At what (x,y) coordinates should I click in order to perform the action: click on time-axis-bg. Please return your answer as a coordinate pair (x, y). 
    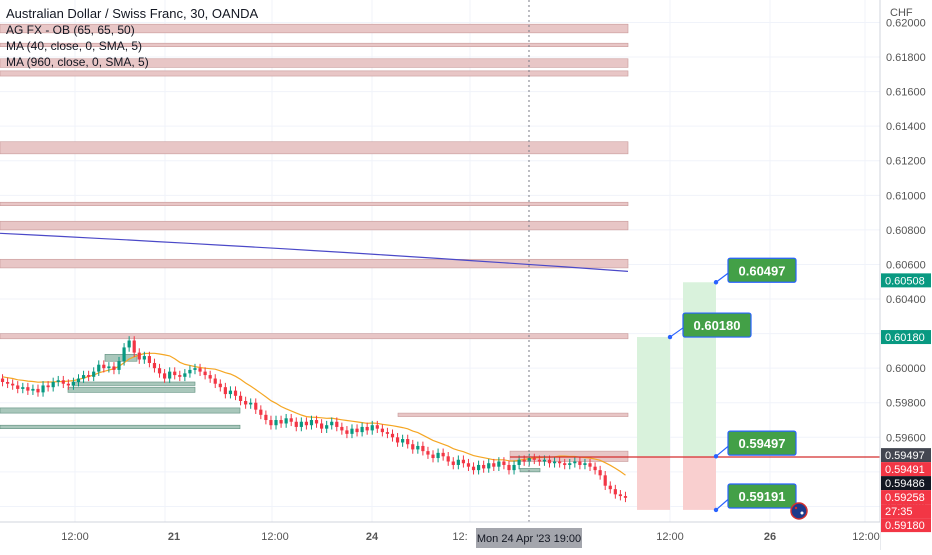
    Looking at the image, I should click on (440, 536).